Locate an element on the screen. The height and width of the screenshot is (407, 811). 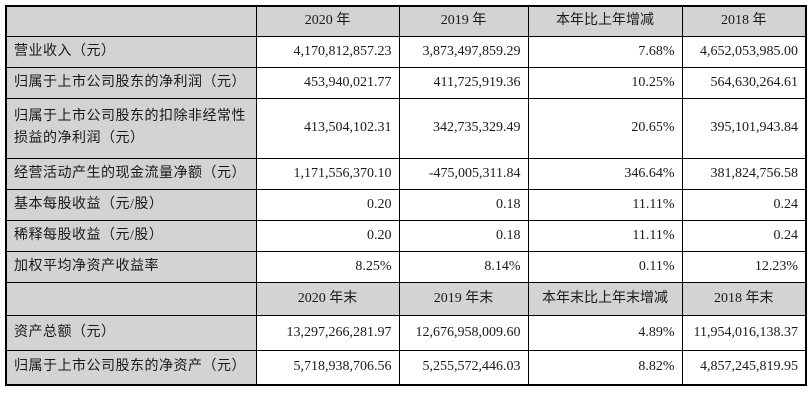
table-row-diluted-eps: 稀释每股收益（元/股） 0.20 0.18 11.11% 0.24 is located at coordinates (406, 235).